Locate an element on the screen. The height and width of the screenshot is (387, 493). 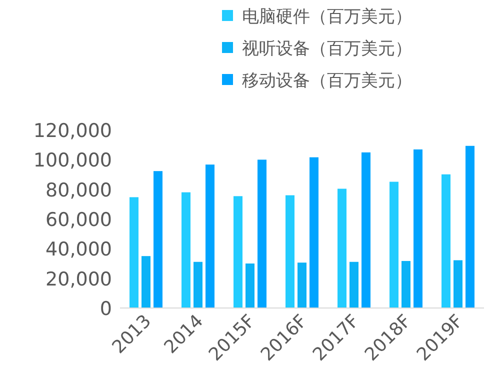
y-tick-label: 60,000 is located at coordinates (79, 220).